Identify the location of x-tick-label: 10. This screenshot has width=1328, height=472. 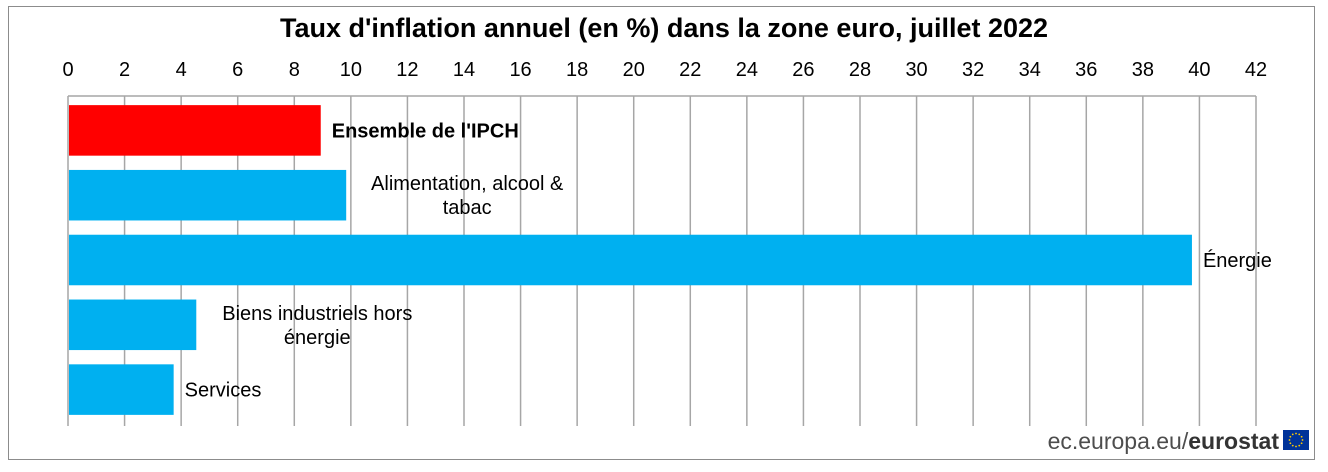
(351, 70).